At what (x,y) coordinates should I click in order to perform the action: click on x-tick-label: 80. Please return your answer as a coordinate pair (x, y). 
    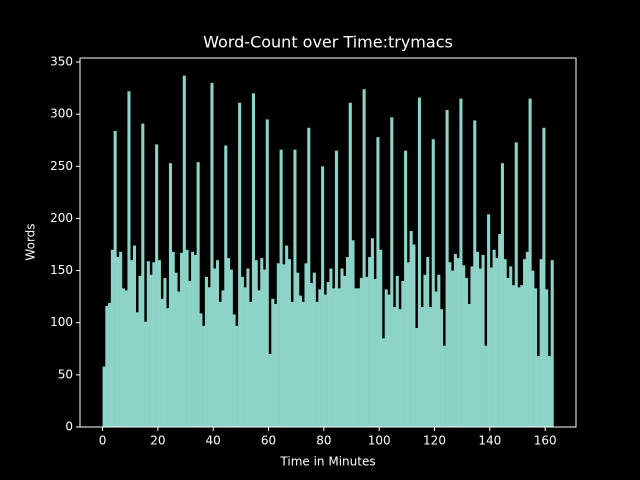
    Looking at the image, I should click on (323, 441).